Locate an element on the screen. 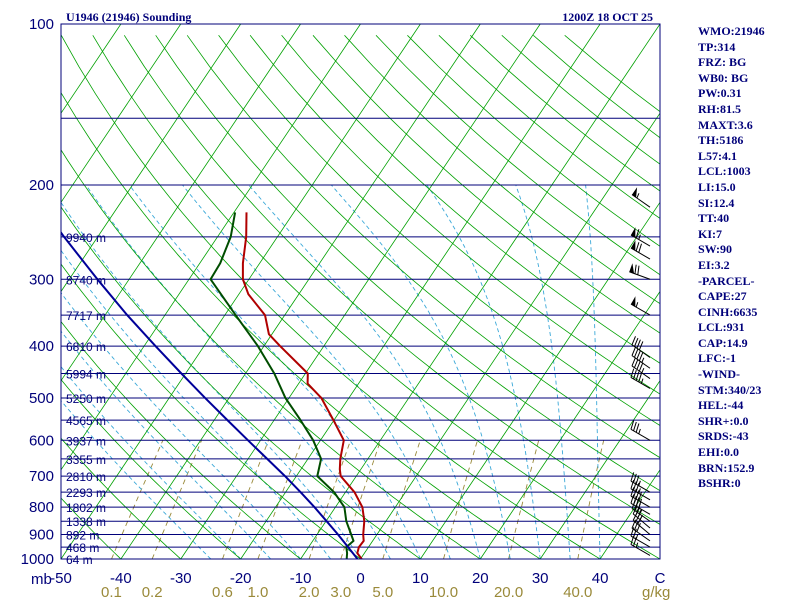  index-item: WB0: BG is located at coordinates (723, 77).